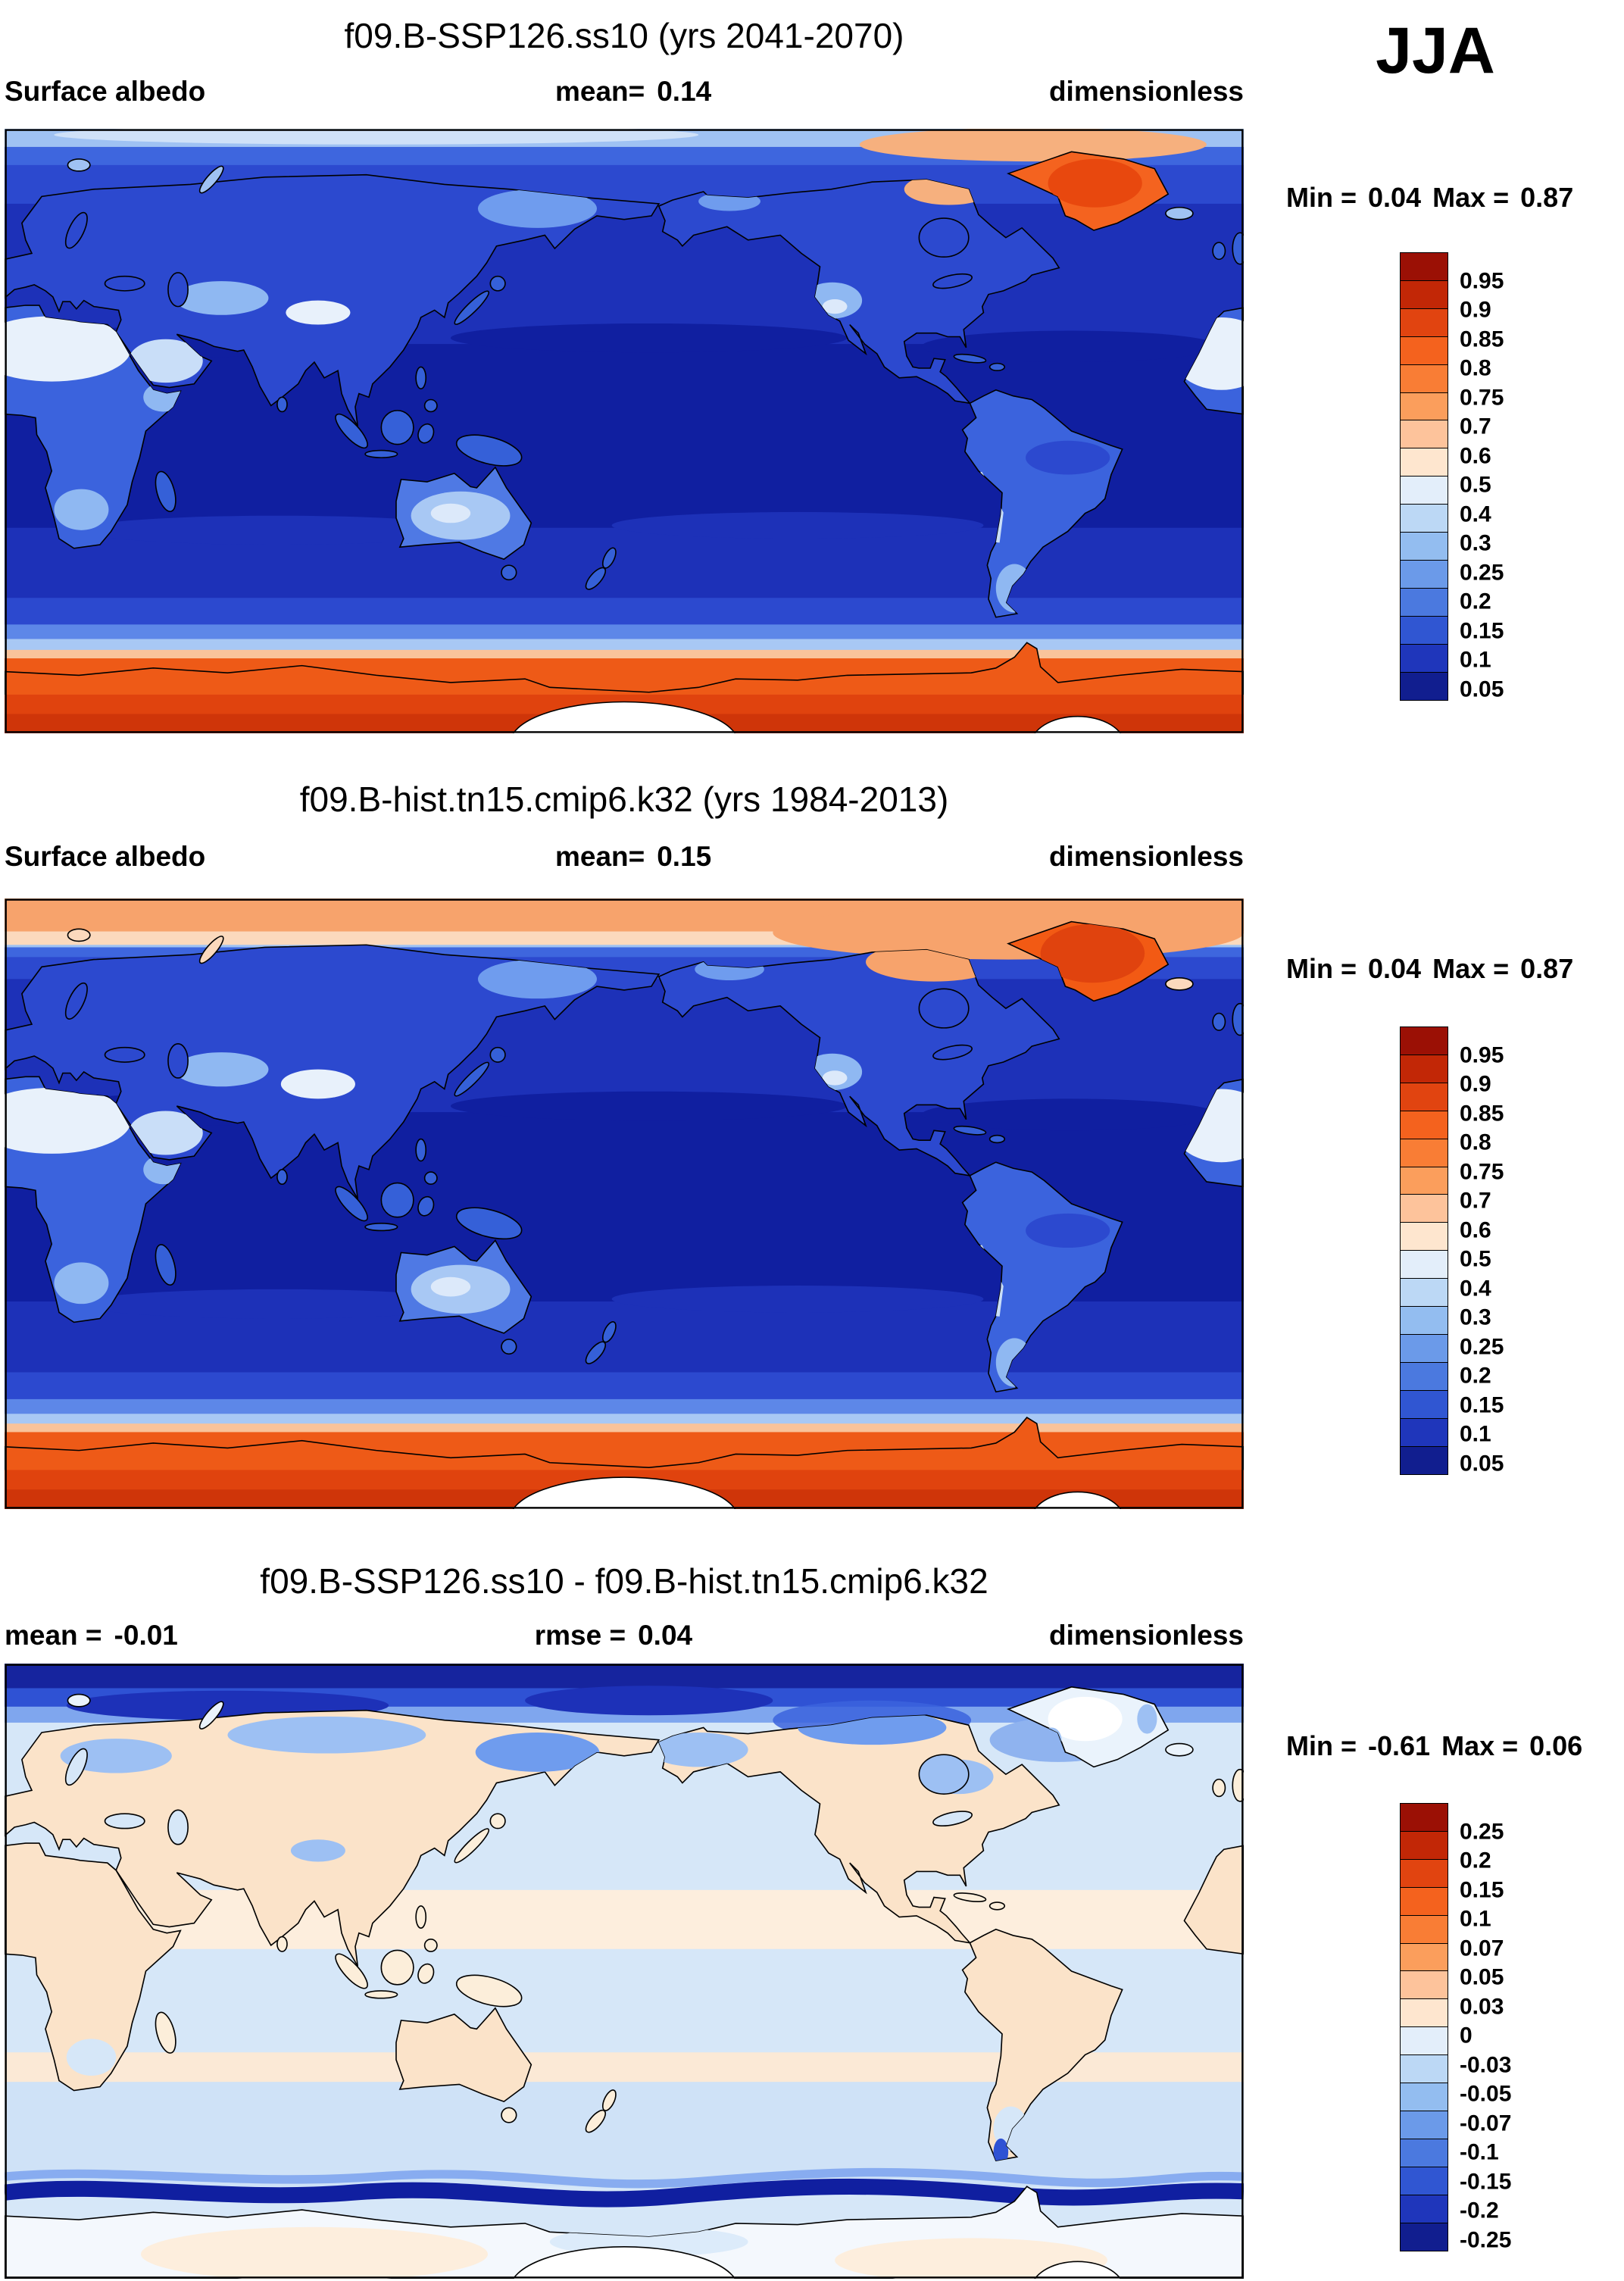  Describe the element at coordinates (1434, 1746) in the screenshot. I see `minmax-row-3: Min = -0.61 Max = 0.06` at that location.